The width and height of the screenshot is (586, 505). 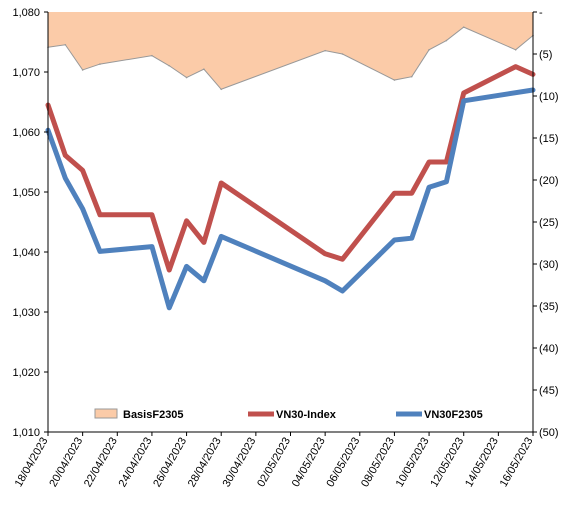 I want to click on x-axis-tick-label: 12/05/2023, so click(x=447, y=463).